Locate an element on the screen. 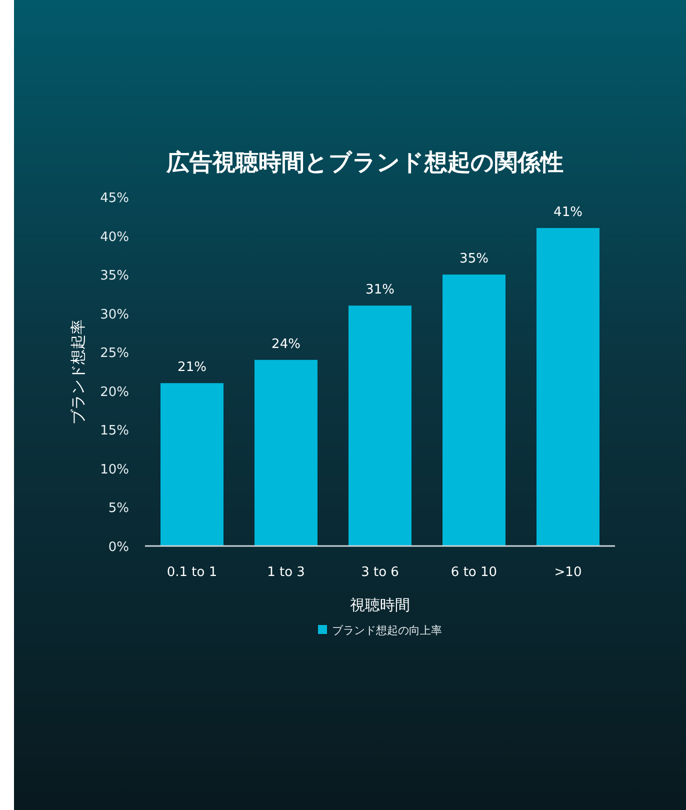  text: 24% is located at coordinates (286, 344).